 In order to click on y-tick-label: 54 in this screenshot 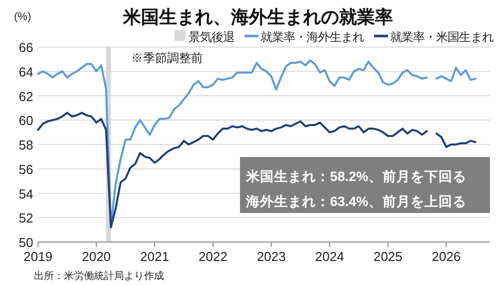, I will do `click(26, 194)`.